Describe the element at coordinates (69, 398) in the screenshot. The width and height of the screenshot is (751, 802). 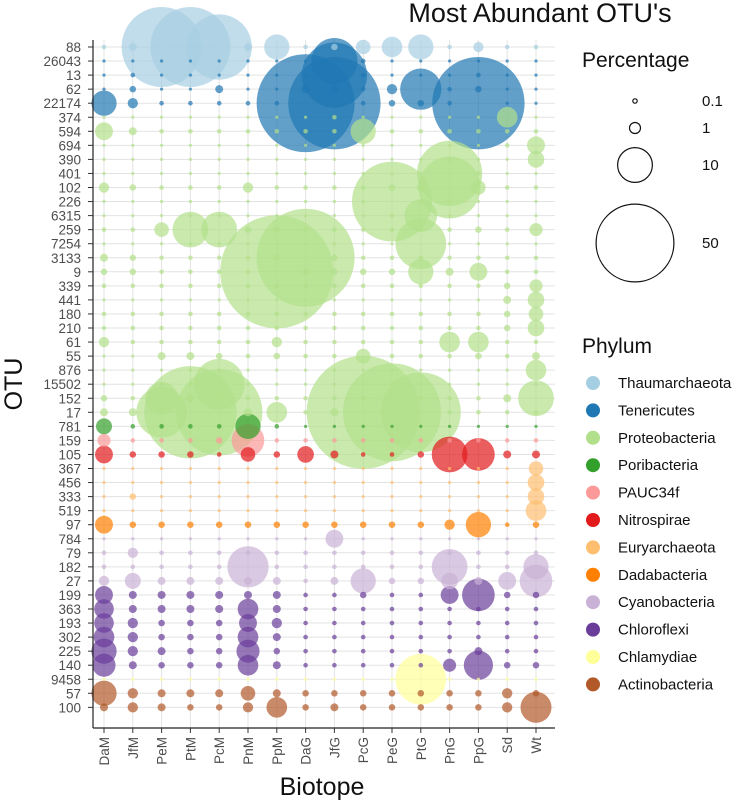
I see `y-tick-label: 152` at that location.